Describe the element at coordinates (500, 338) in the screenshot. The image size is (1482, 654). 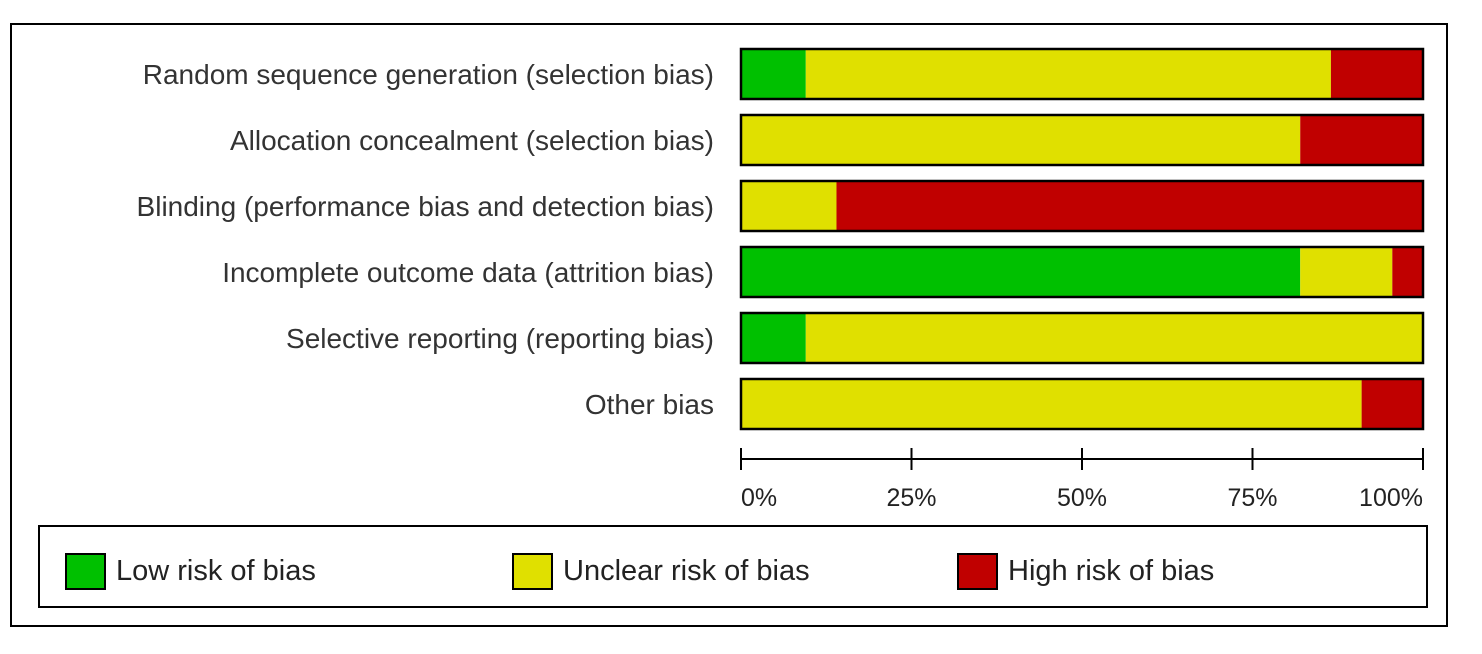
I see `category-label: Selective reporting (reporting bias)` at that location.